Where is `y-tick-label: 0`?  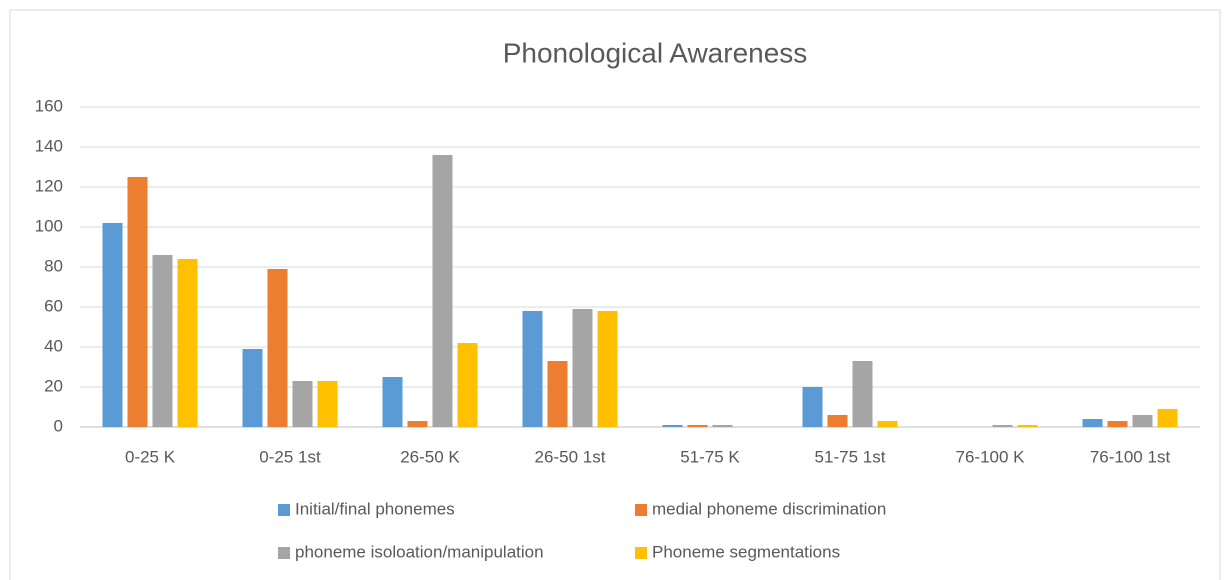 y-tick-label: 0 is located at coordinates (58, 425).